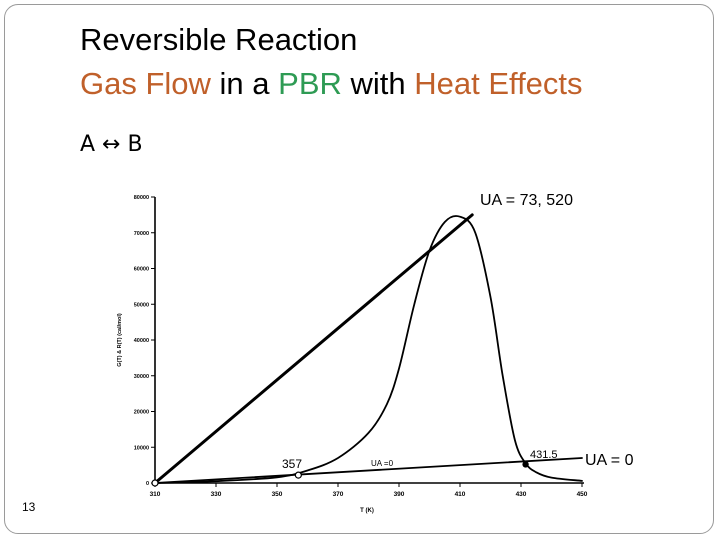 The height and width of the screenshot is (540, 720). What do you see at coordinates (521, 494) in the screenshot?
I see `x-tick-label: 430` at bounding box center [521, 494].